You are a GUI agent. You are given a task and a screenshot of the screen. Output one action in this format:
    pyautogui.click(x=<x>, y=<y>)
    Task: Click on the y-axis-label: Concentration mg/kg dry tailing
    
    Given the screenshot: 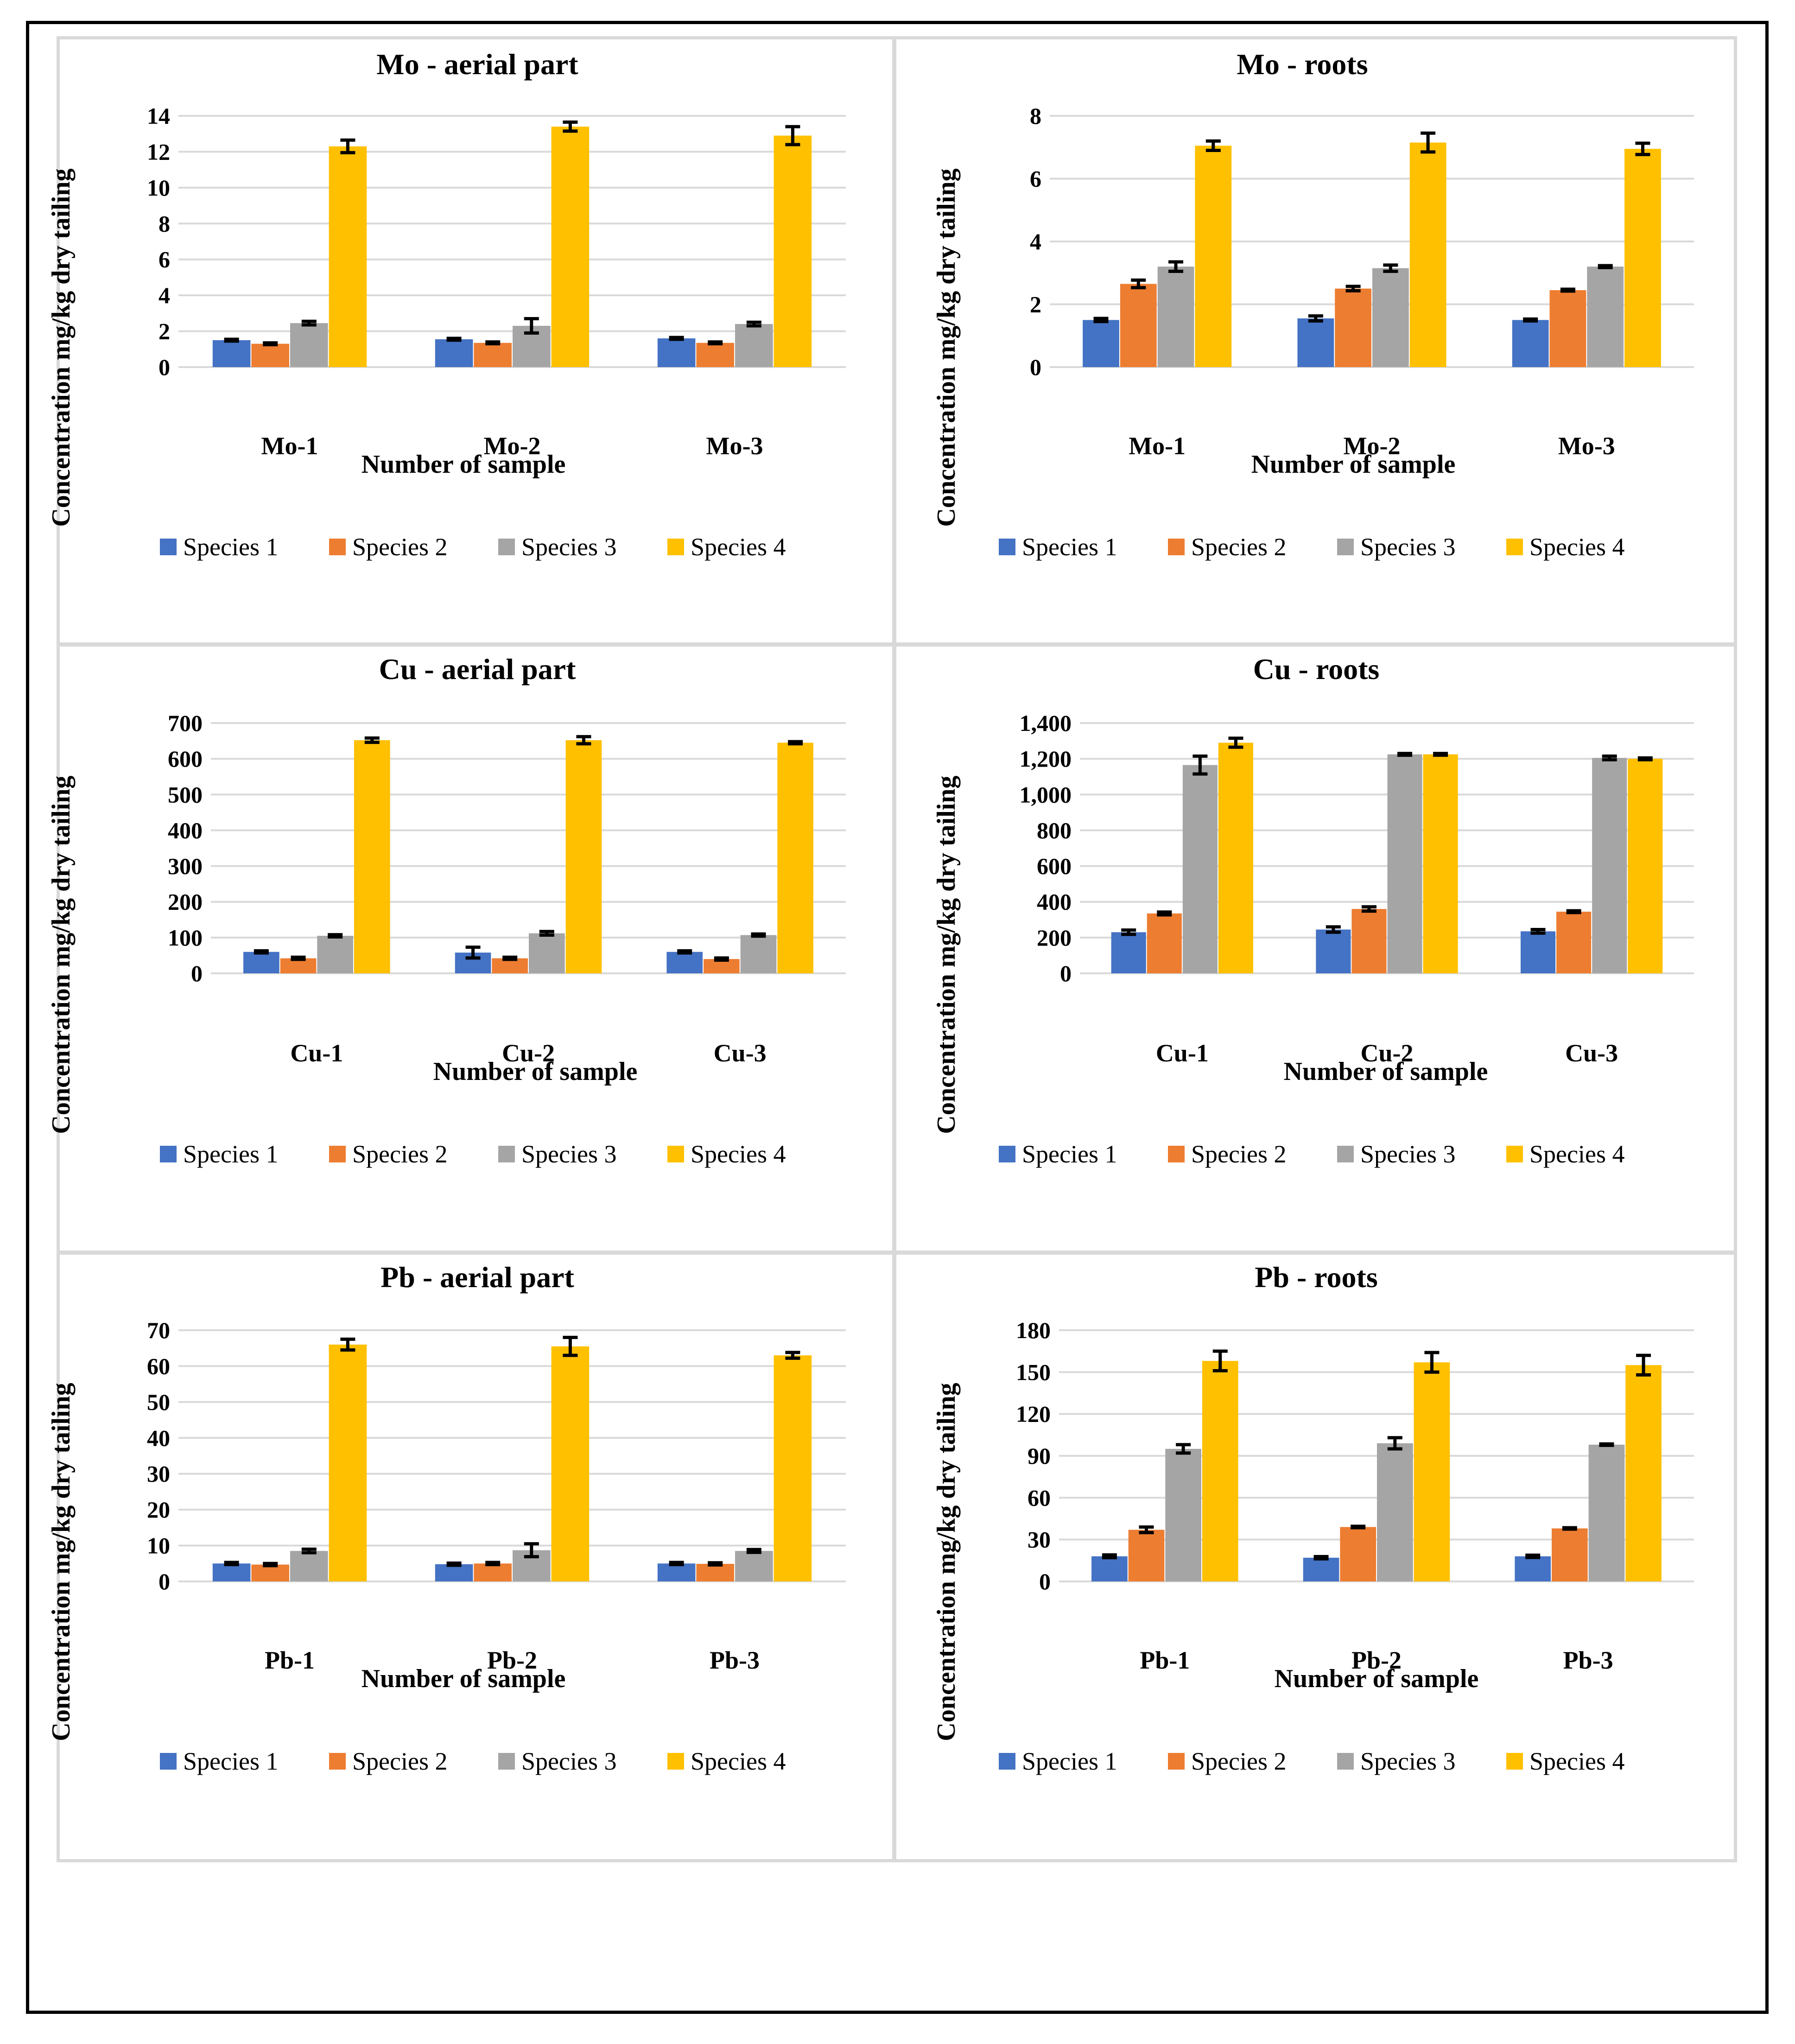 What is the action you would take?
    pyautogui.click(x=947, y=347)
    